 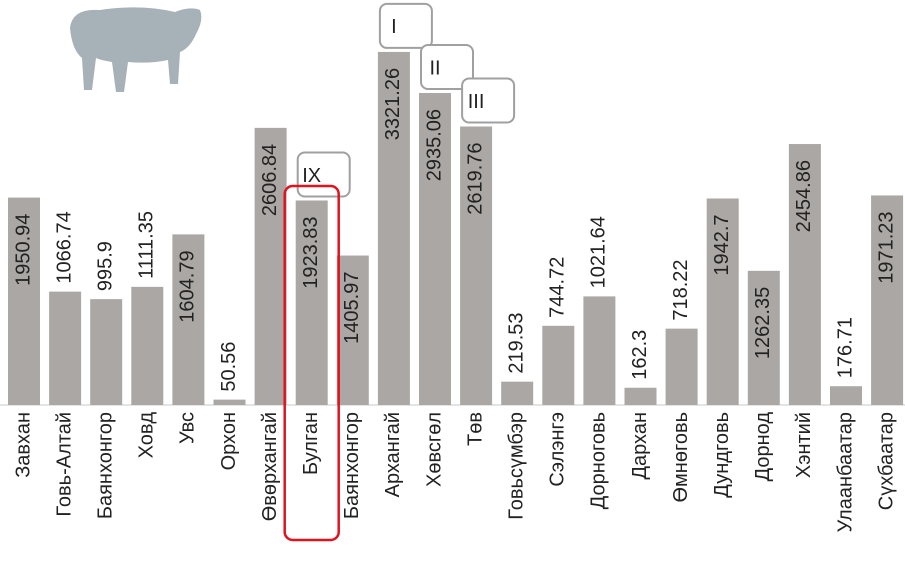 I want to click on x-tick-label: Ховд, so click(x=147, y=435).